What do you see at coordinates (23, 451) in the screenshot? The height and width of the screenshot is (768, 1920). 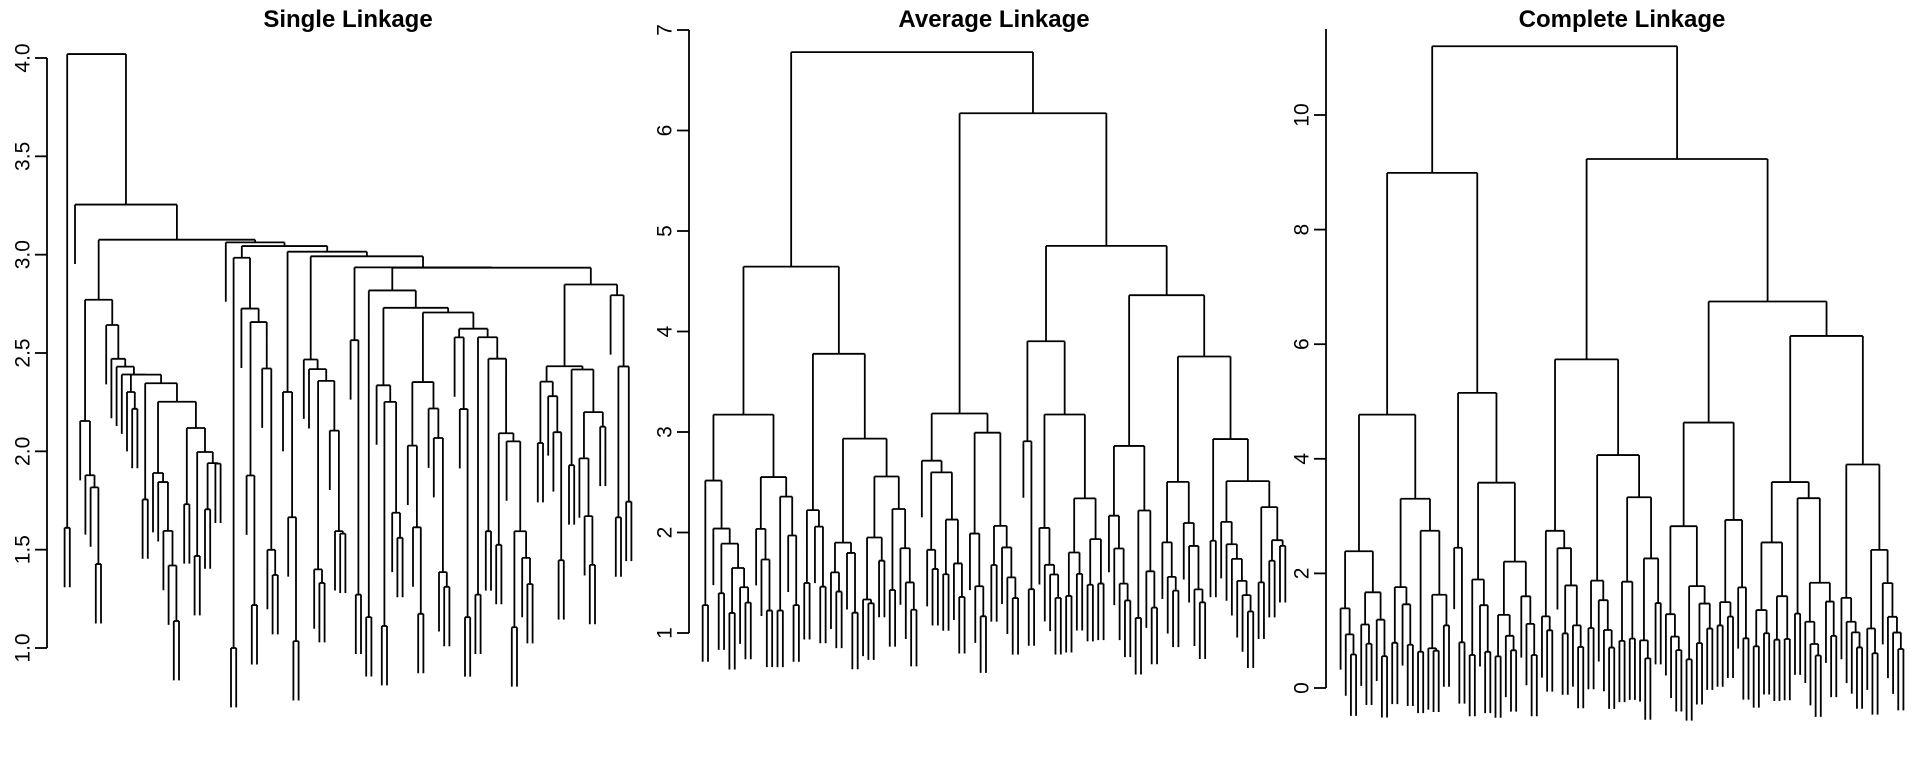 I see `y-axis-tick-label: 2.0` at bounding box center [23, 451].